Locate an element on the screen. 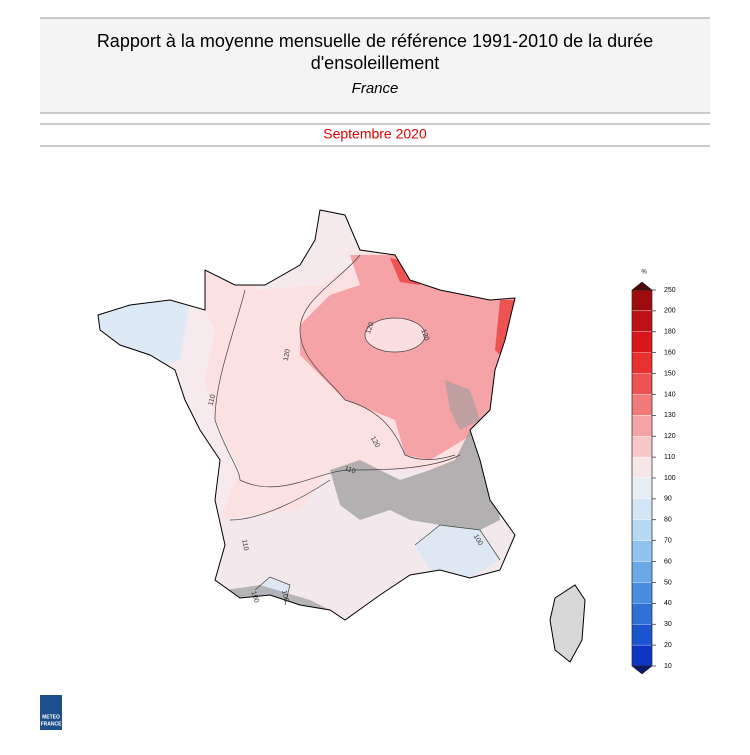 This screenshot has height=755, width=750. logo-text: METEO is located at coordinates (51, 717).